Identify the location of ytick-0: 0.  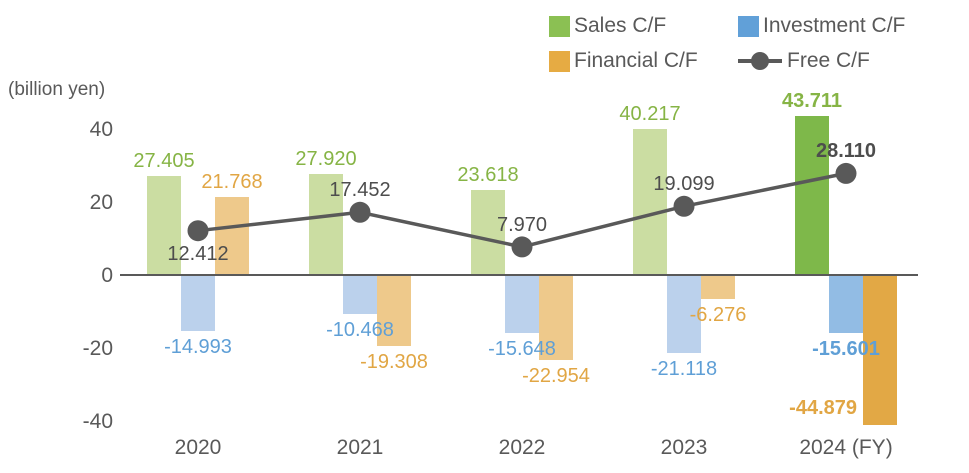
(107, 275).